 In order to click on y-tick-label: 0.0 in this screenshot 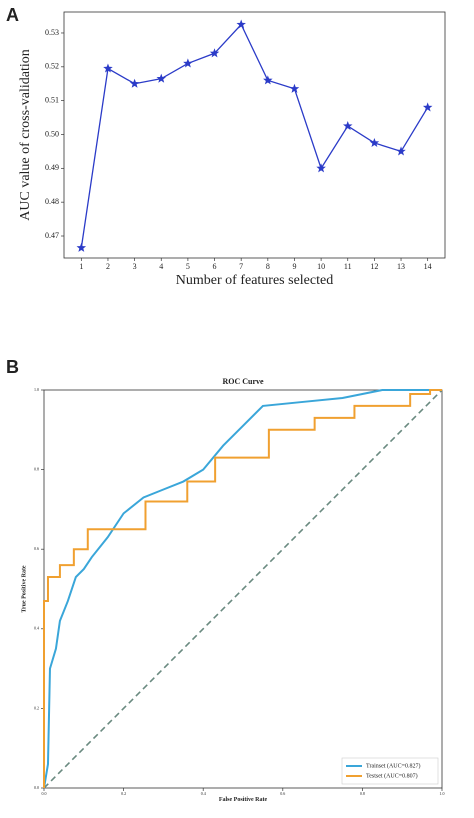, I will do `click(36, 787)`.